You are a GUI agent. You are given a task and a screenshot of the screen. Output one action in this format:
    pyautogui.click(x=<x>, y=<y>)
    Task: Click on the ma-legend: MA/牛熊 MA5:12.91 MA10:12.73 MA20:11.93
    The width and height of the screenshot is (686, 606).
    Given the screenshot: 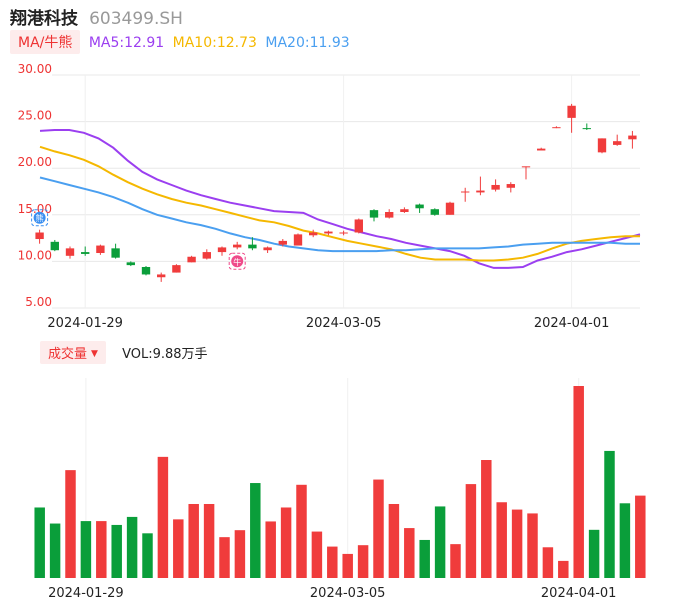 What is the action you would take?
    pyautogui.click(x=182, y=42)
    